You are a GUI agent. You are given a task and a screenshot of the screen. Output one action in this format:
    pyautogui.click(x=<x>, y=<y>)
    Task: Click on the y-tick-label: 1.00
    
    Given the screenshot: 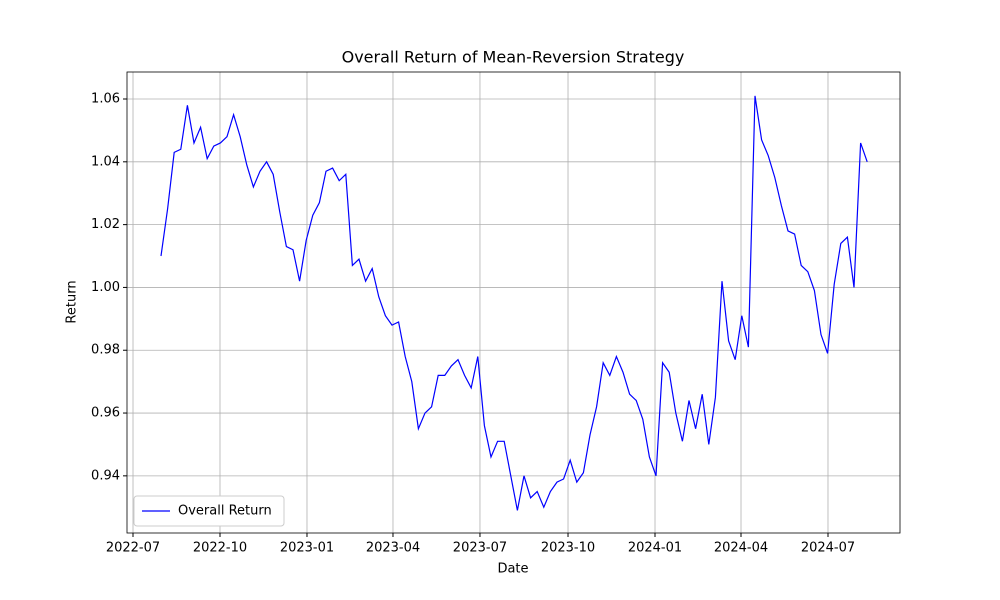 What is the action you would take?
    pyautogui.click(x=105, y=287)
    